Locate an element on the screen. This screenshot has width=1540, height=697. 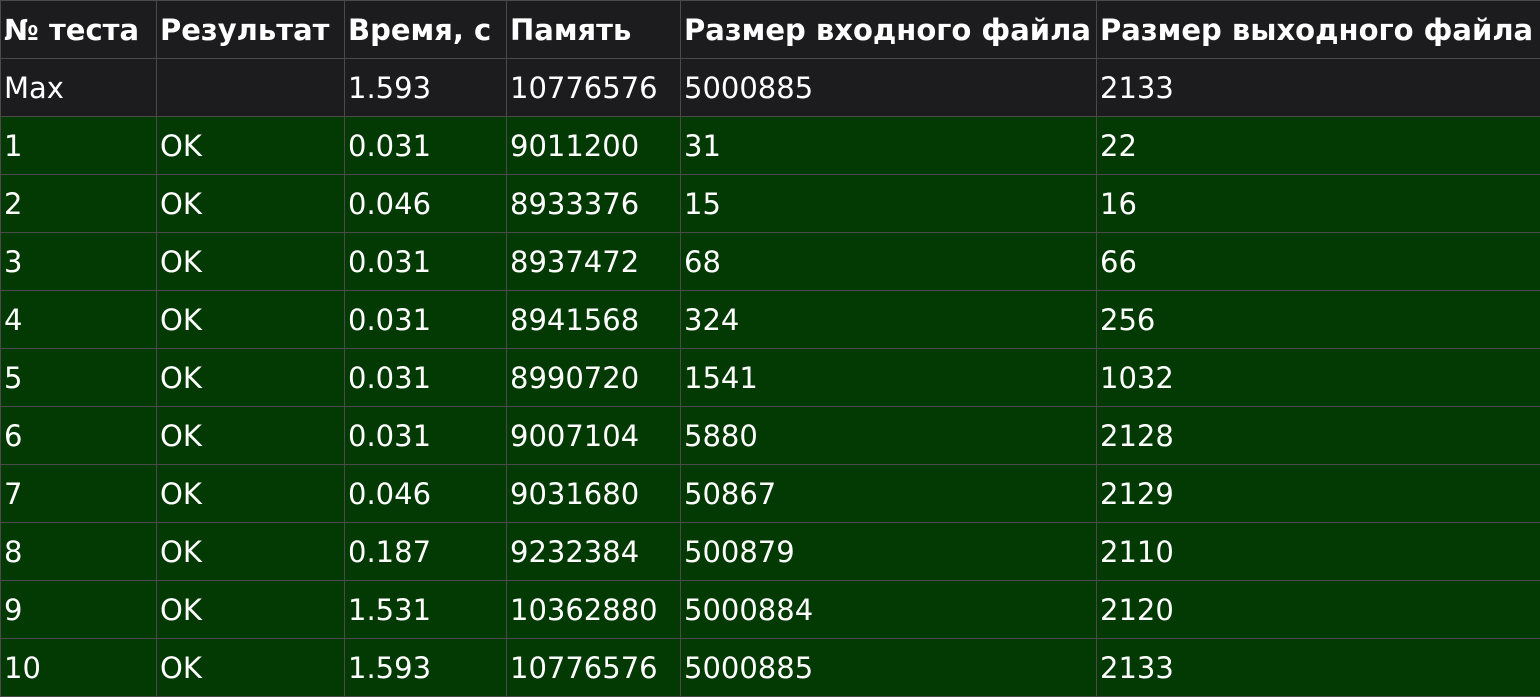
max-memory-cell: 10776576 is located at coordinates (594, 88).